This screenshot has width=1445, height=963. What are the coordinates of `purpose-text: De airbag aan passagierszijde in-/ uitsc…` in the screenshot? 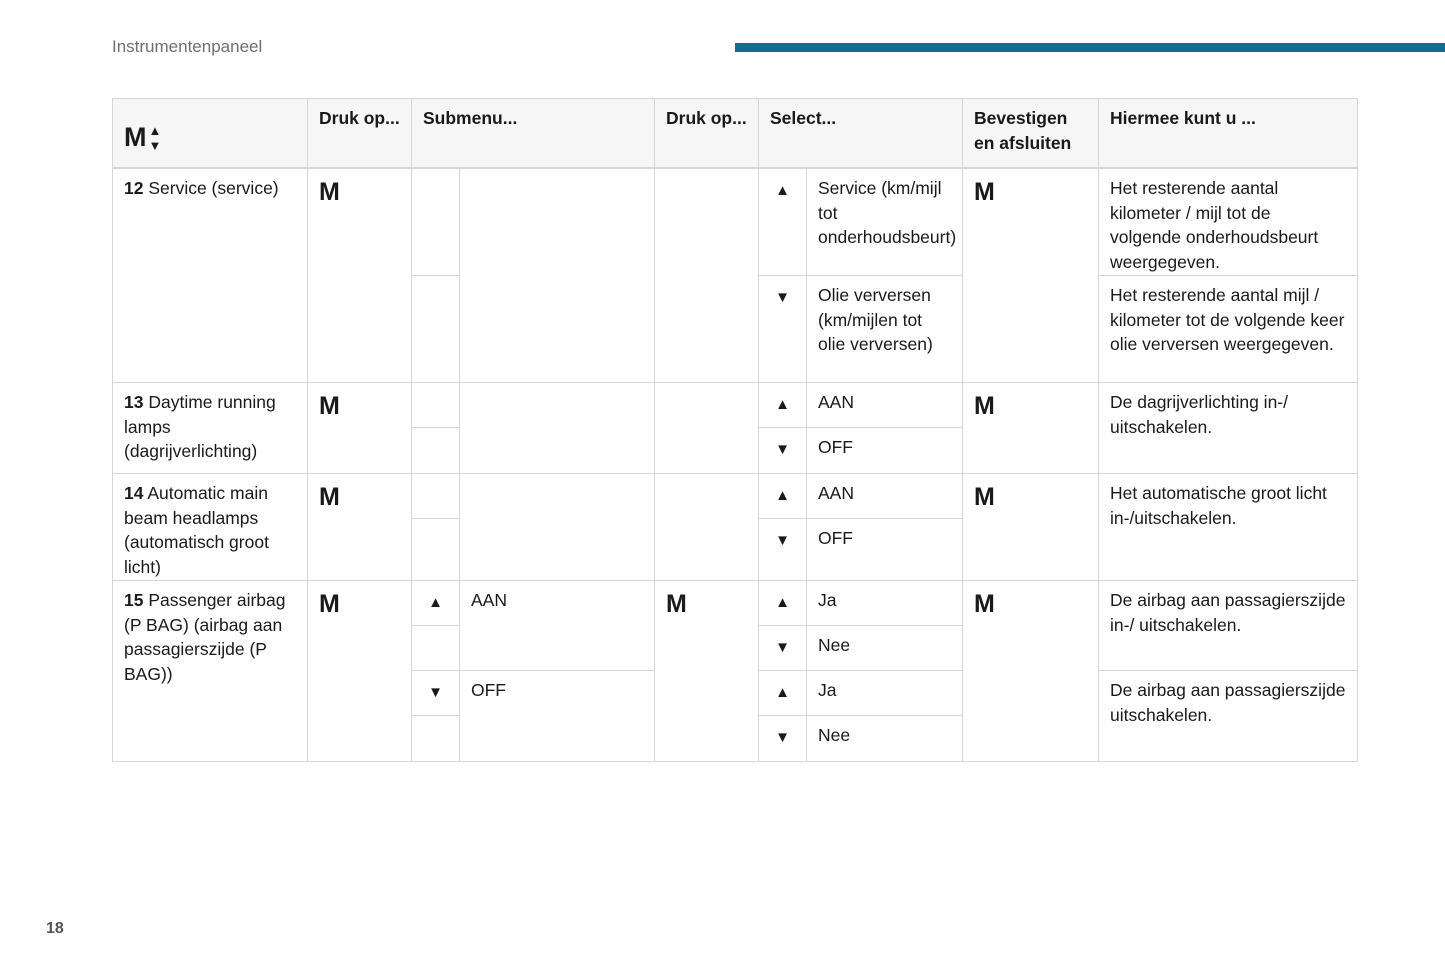 It's located at (1228, 626).